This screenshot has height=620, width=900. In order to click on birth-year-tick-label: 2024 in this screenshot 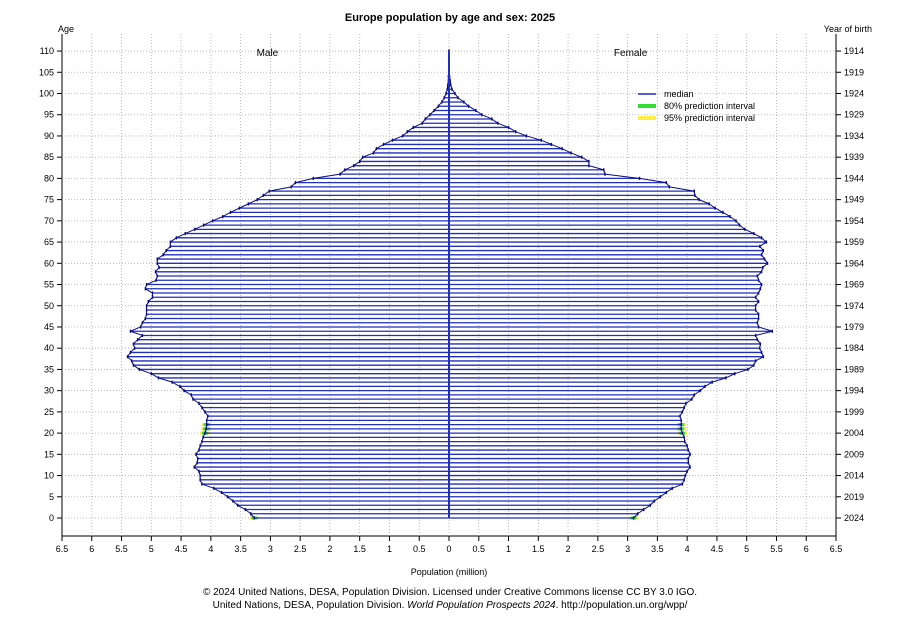, I will do `click(854, 518)`.